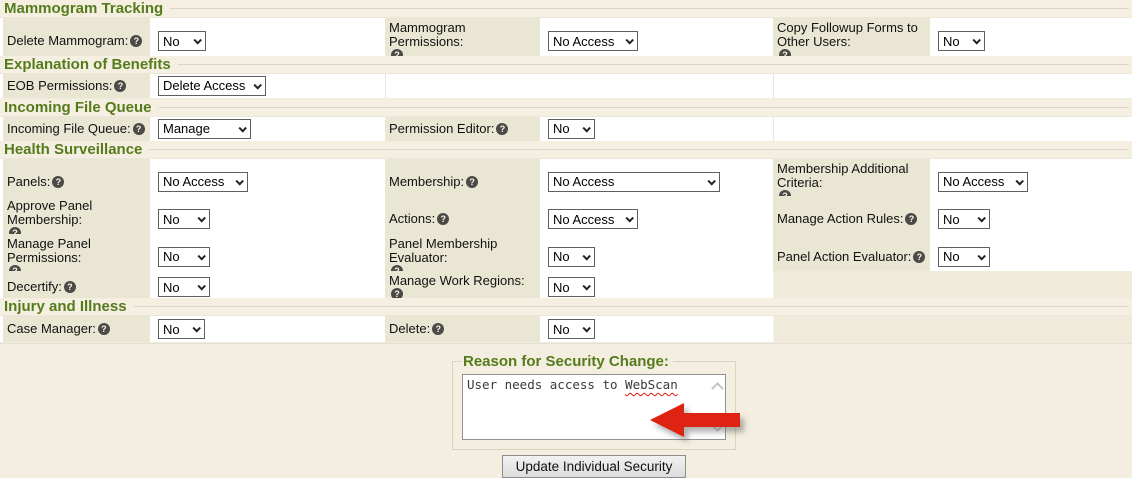 Image resolution: width=1132 pixels, height=478 pixels. I want to click on permission-editor-cell: No, so click(656, 128).